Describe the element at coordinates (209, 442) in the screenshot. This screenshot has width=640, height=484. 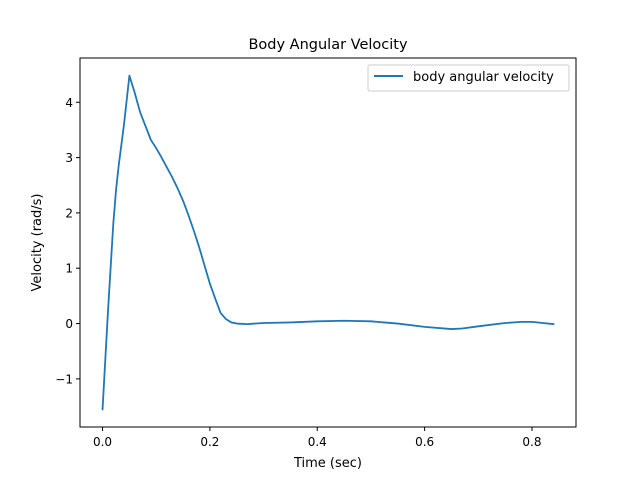
I see `x-tick-label: 0.2` at that location.